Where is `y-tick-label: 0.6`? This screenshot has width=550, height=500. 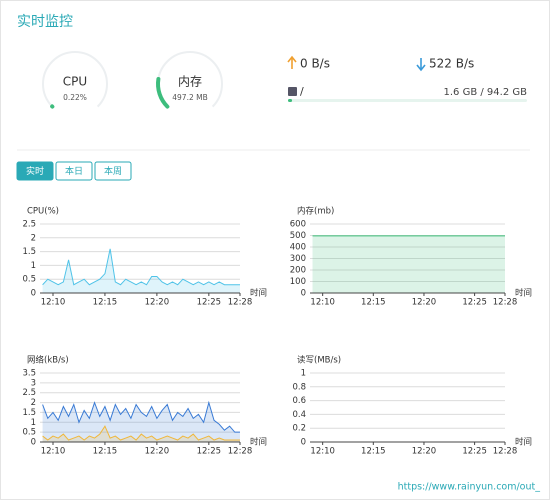 y-tick-label: 0.6 is located at coordinates (299, 401).